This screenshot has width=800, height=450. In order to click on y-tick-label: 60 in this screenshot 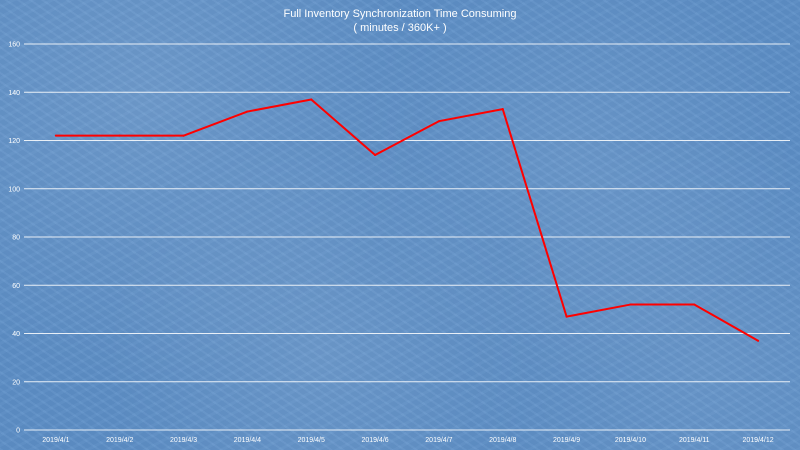, I will do `click(16, 286)`.